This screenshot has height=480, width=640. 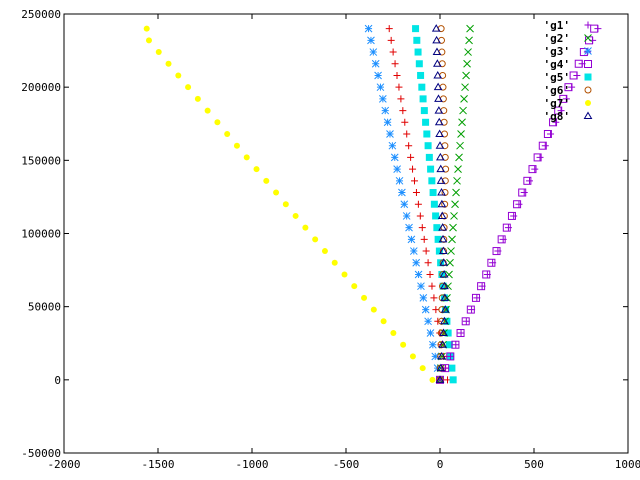 What do you see at coordinates (251, 464) in the screenshot?
I see `x-tick-label: -1000` at bounding box center [251, 464].